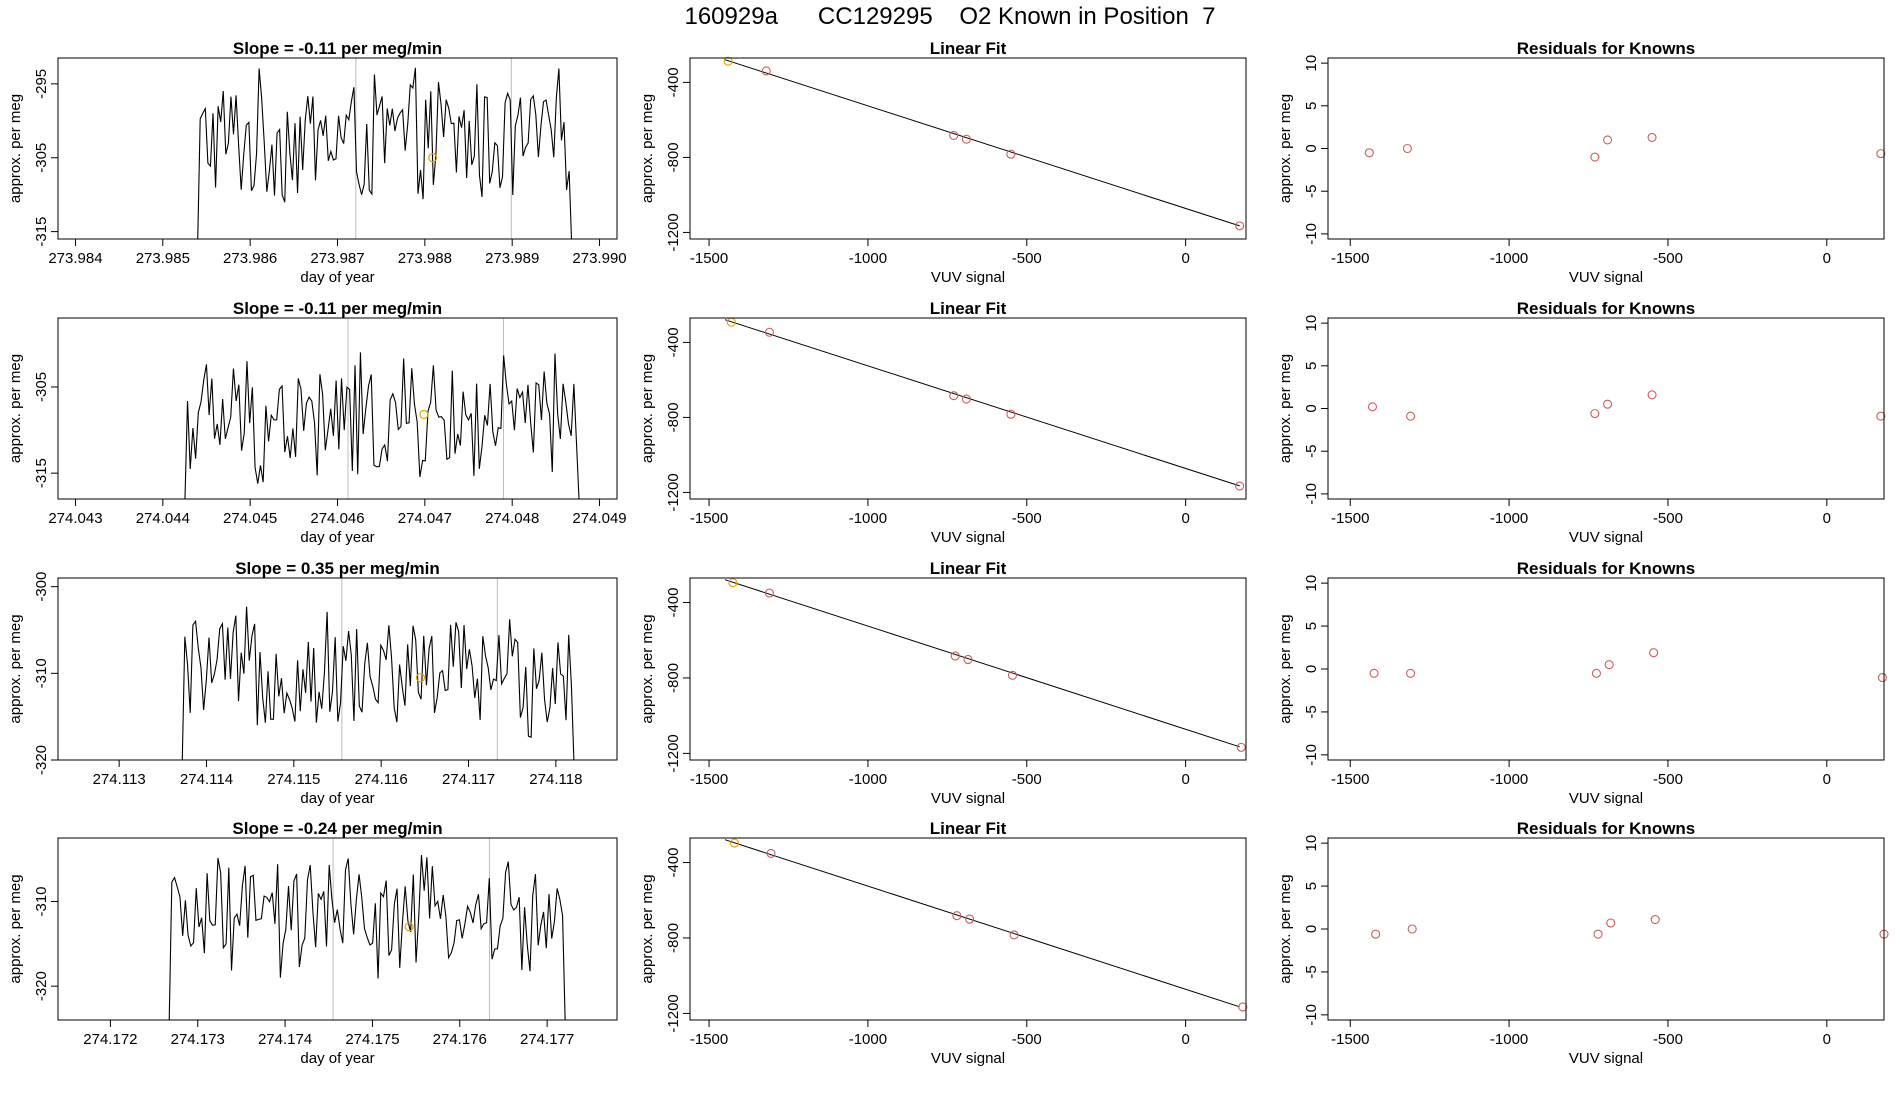  What do you see at coordinates (673, 492) in the screenshot?
I see `y-tick-label: -1200` at bounding box center [673, 492].